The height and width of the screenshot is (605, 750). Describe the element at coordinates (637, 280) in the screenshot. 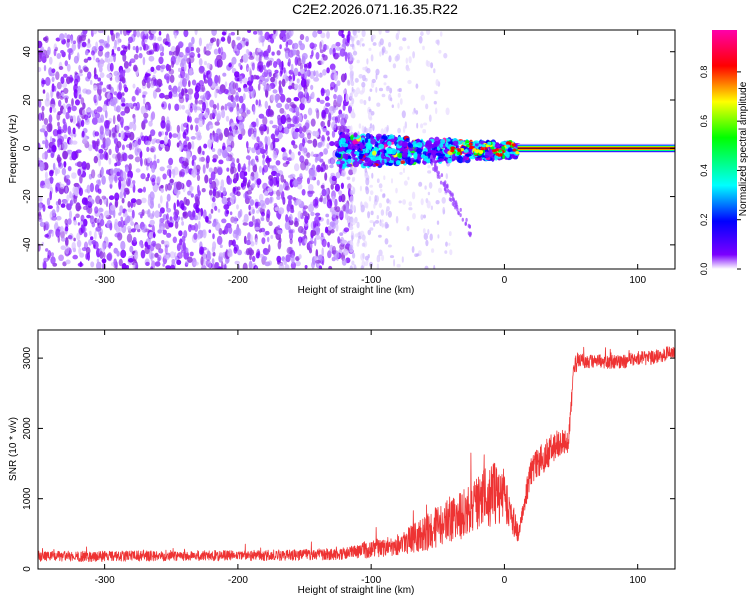

I see `x-tick-label: 100` at that location.